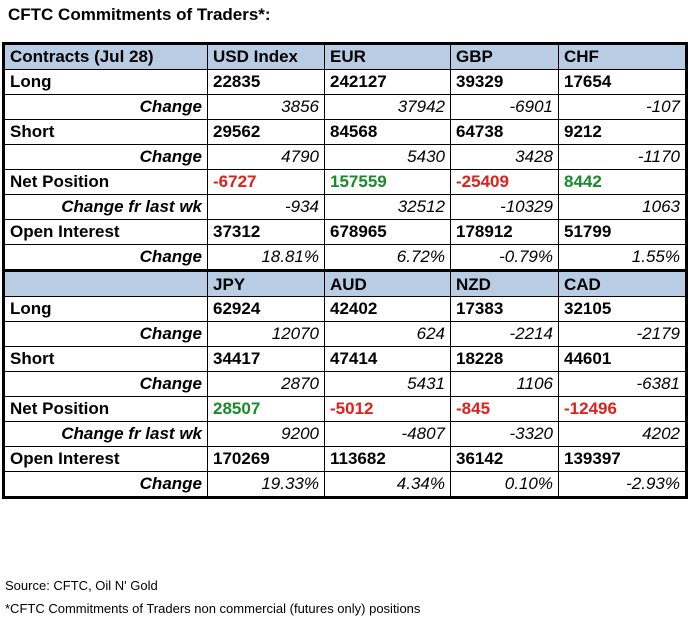 The width and height of the screenshot is (688, 626). What do you see at coordinates (504, 82) in the screenshot?
I see `cell: 39329` at bounding box center [504, 82].